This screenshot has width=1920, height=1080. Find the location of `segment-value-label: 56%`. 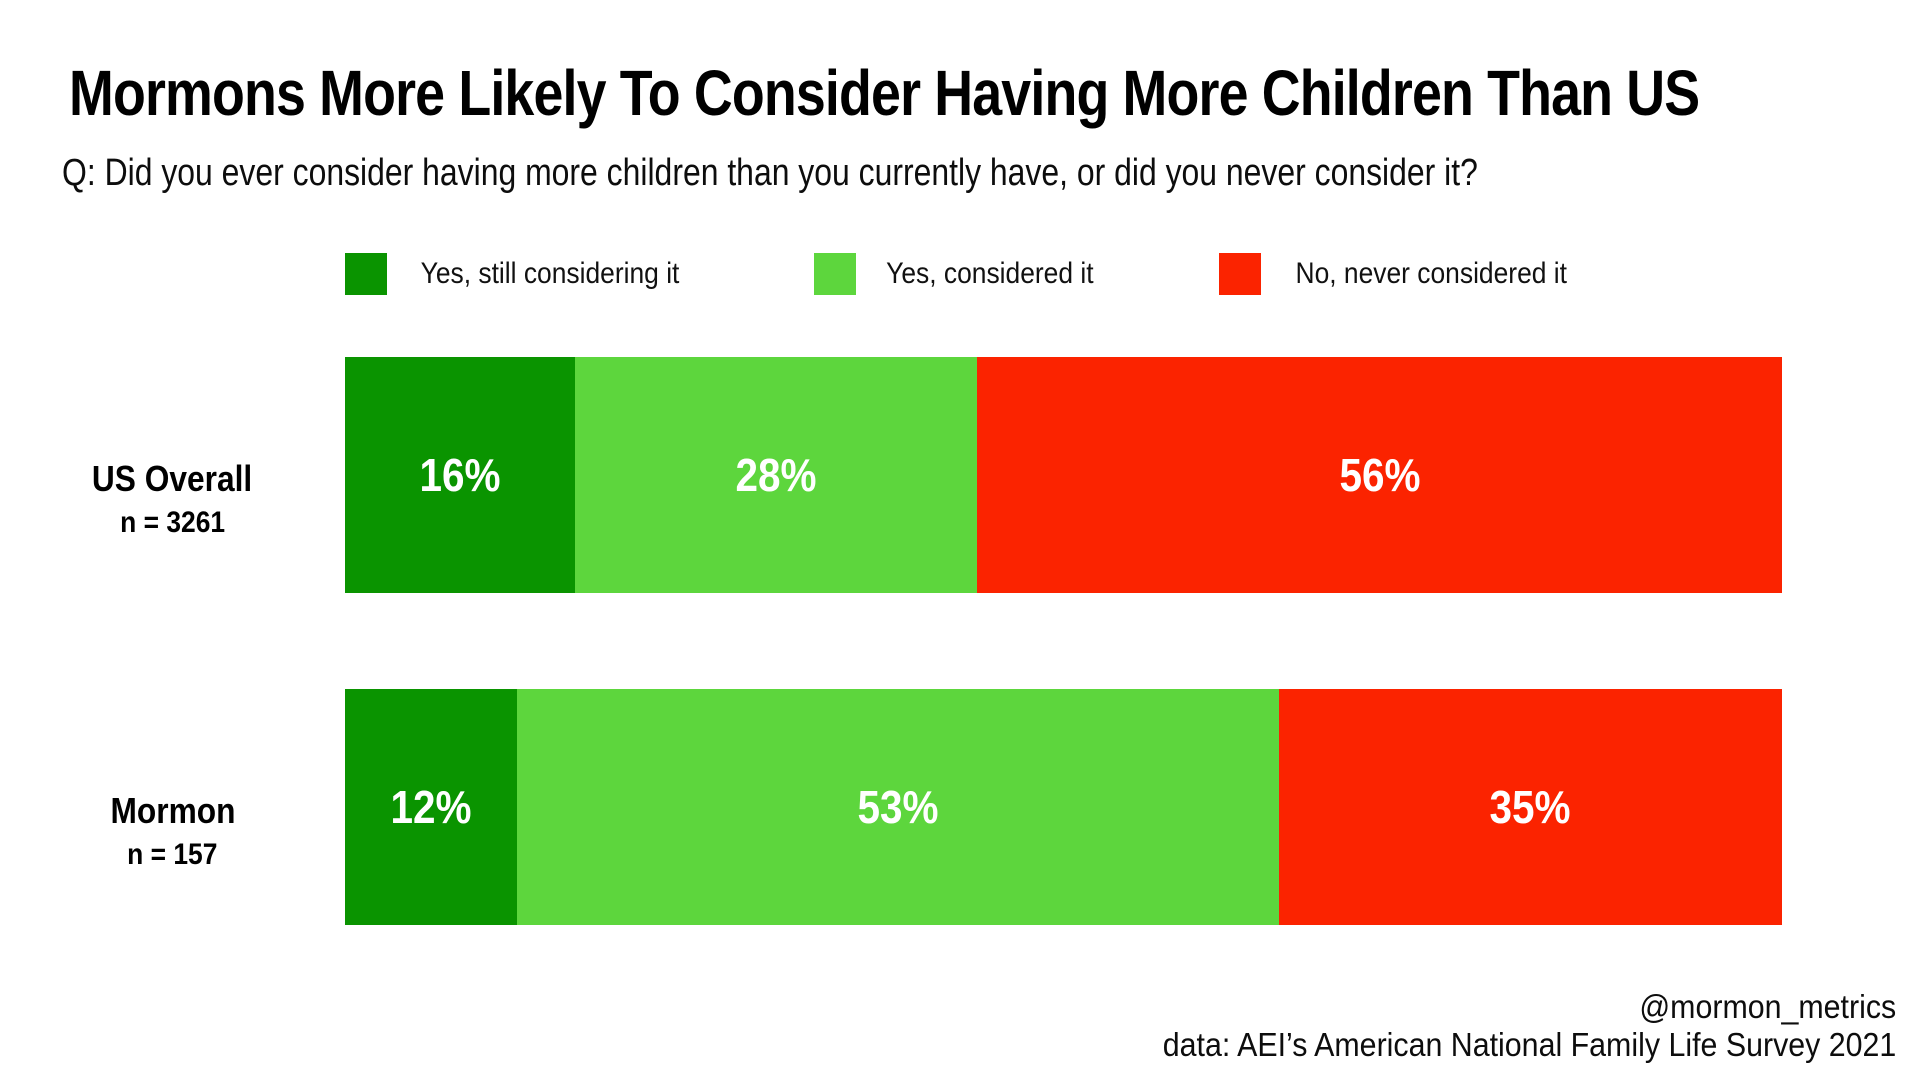

segment-value-label: 56% is located at coordinates (1380, 475).